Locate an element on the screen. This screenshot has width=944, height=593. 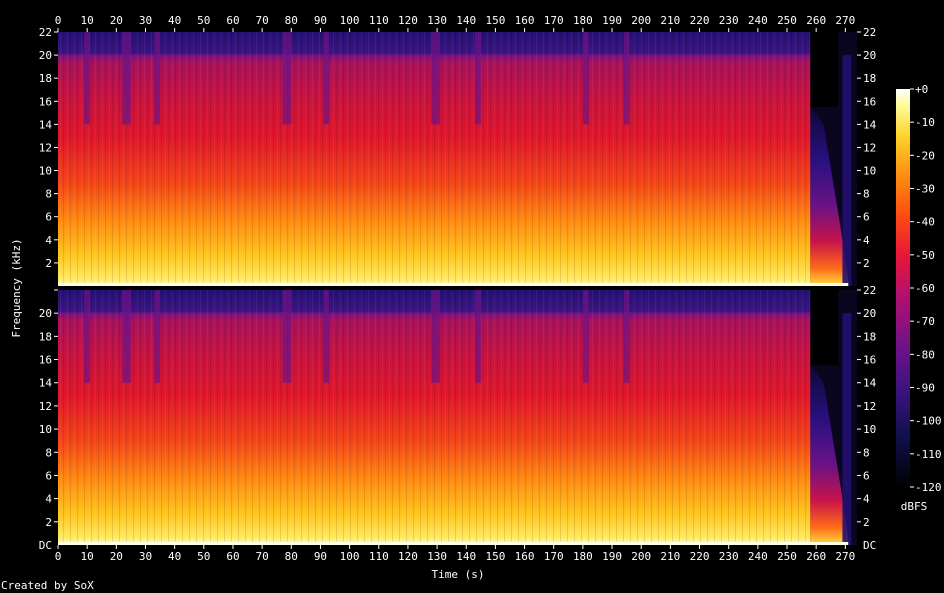
x-tick-label-top: 170 is located at coordinates (554, 20).